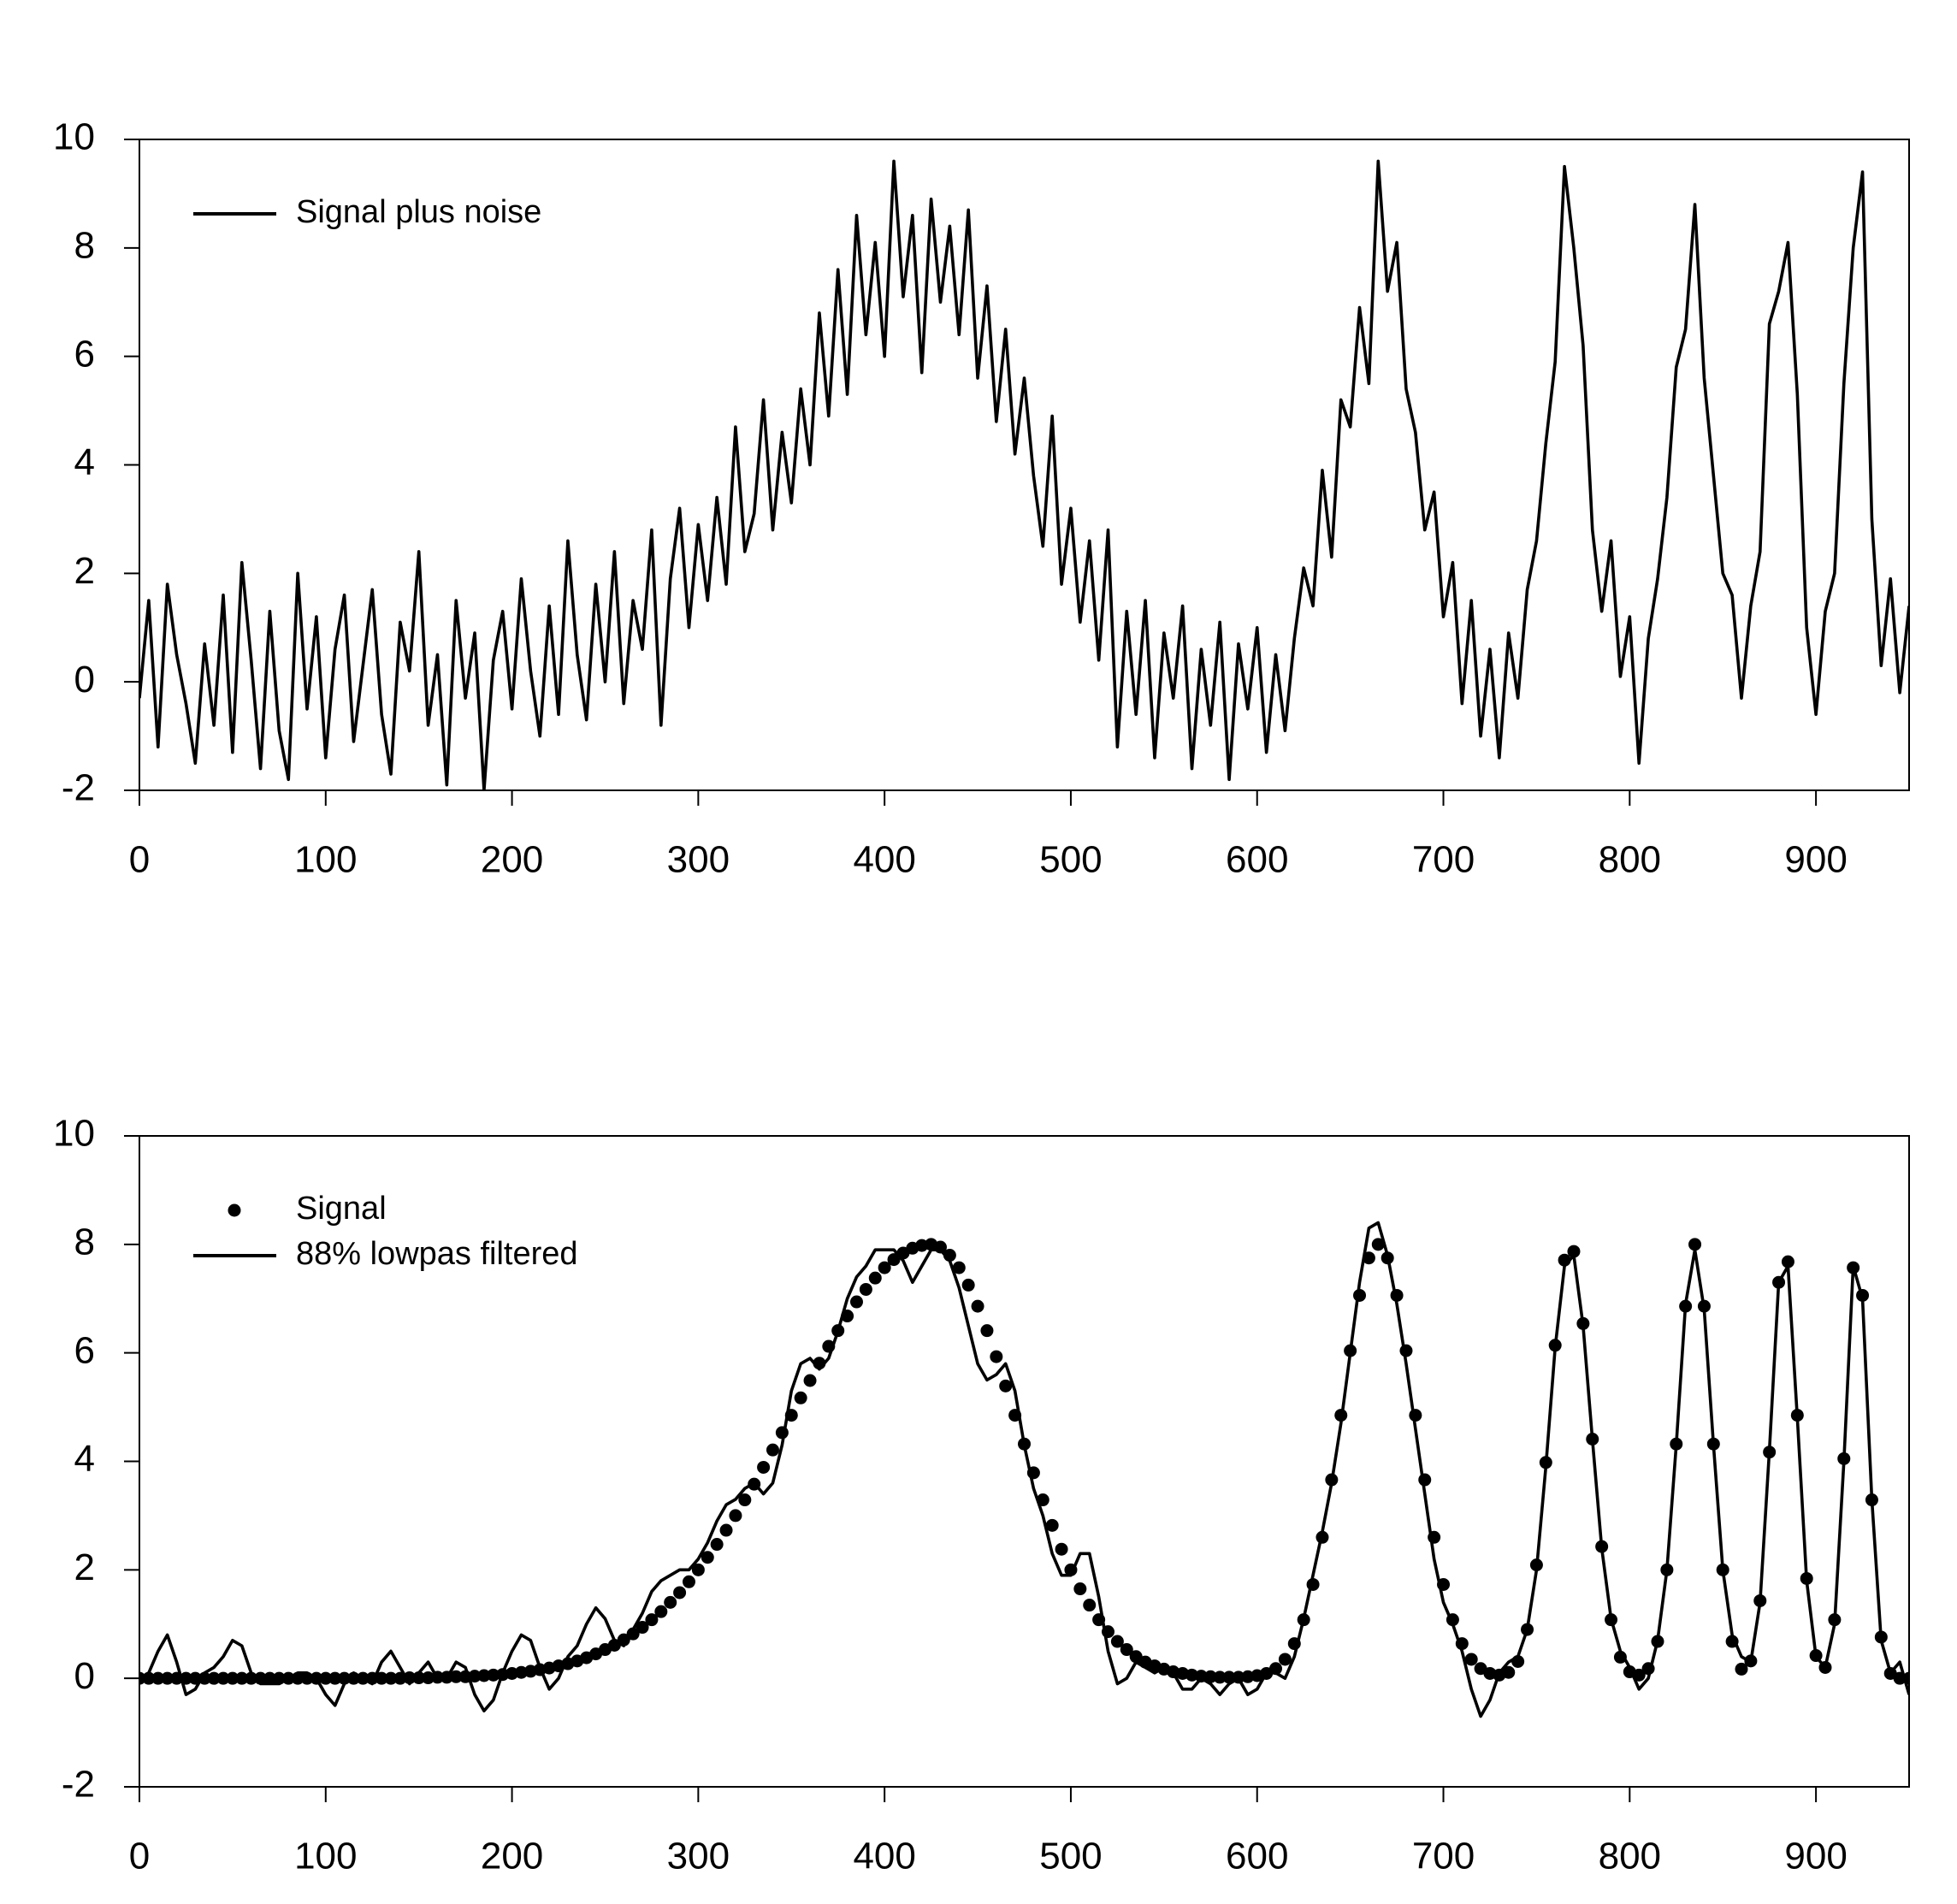 The height and width of the screenshot is (1904, 1957). What do you see at coordinates (418, 212) in the screenshot?
I see `legend-label: Signal plus noise` at bounding box center [418, 212].